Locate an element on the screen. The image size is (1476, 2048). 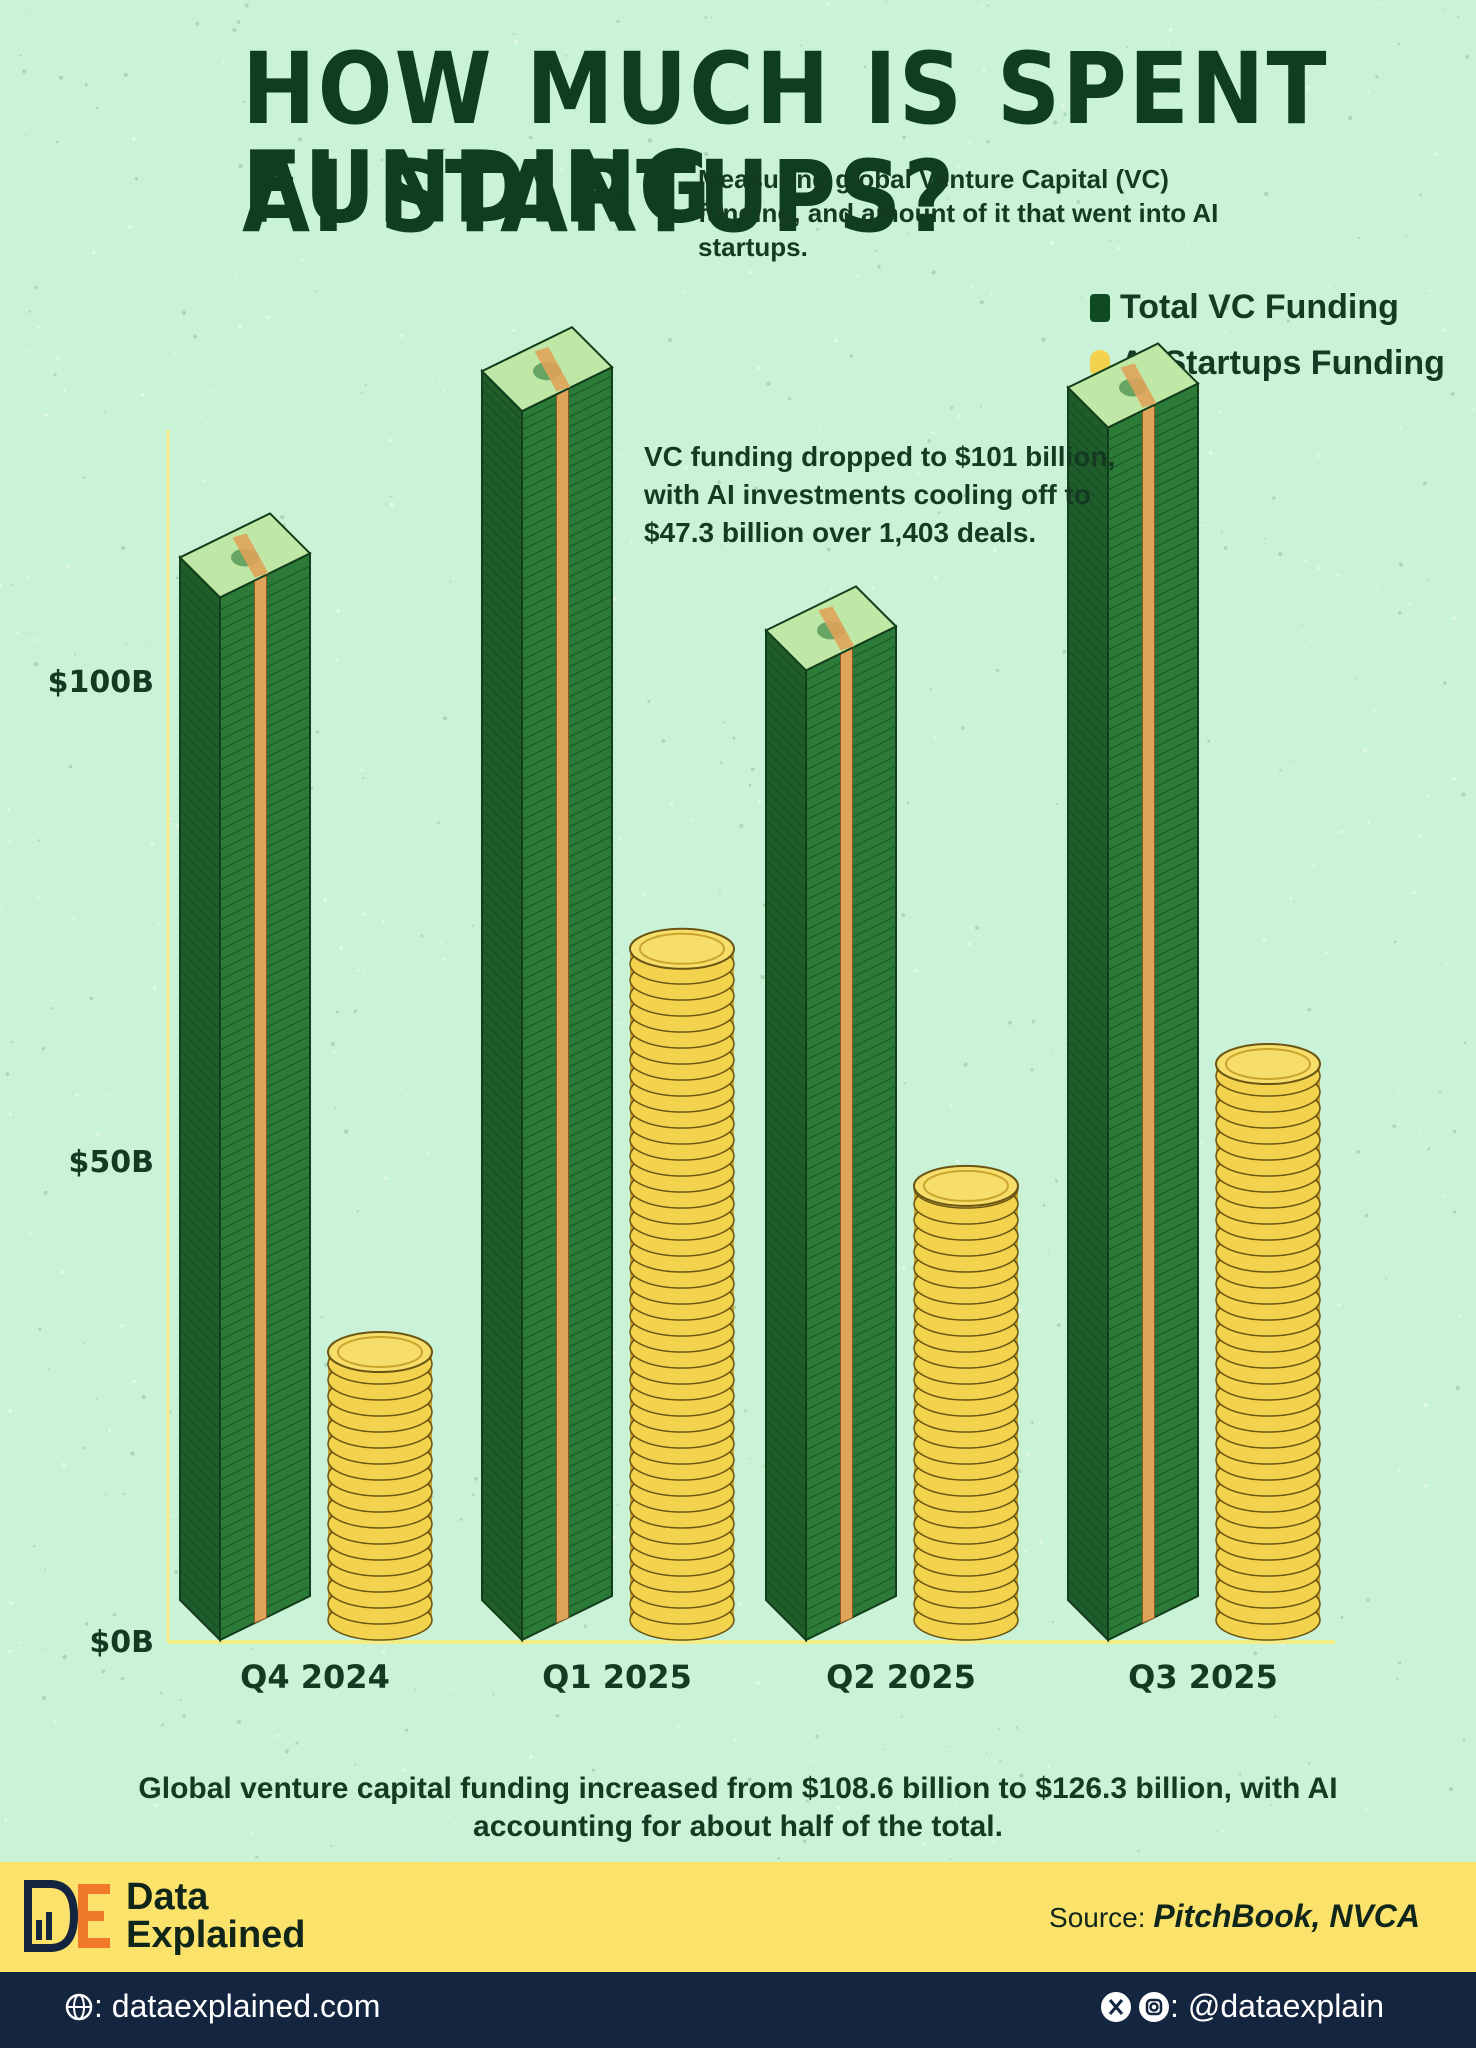
social-handle: : @dataexplain is located at coordinates (1242, 2006).